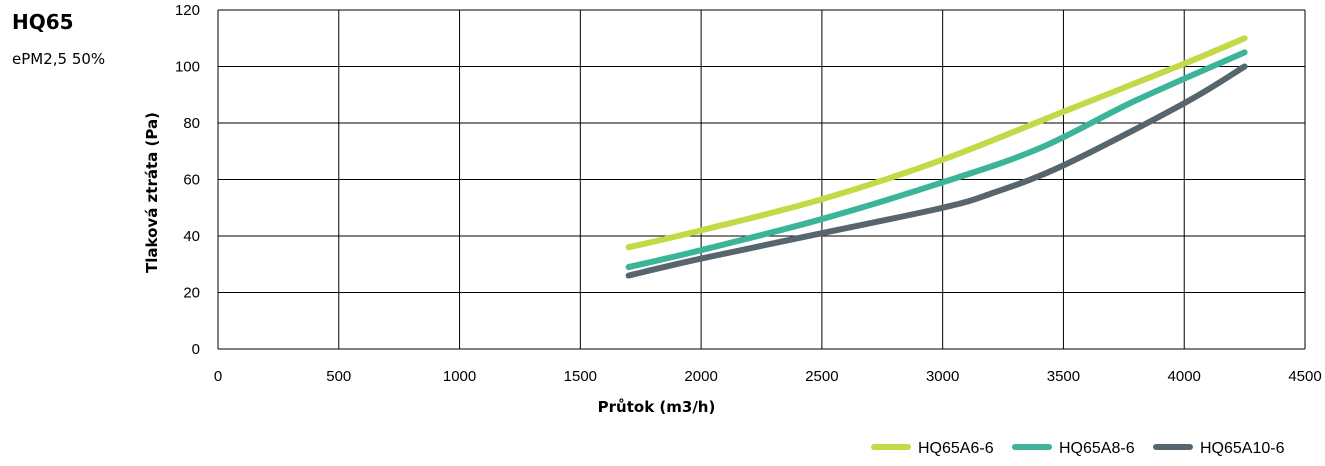  I want to click on legend: HQ65A6-6 HQ65A8-6 HQ65A10-6, so click(1078, 448).